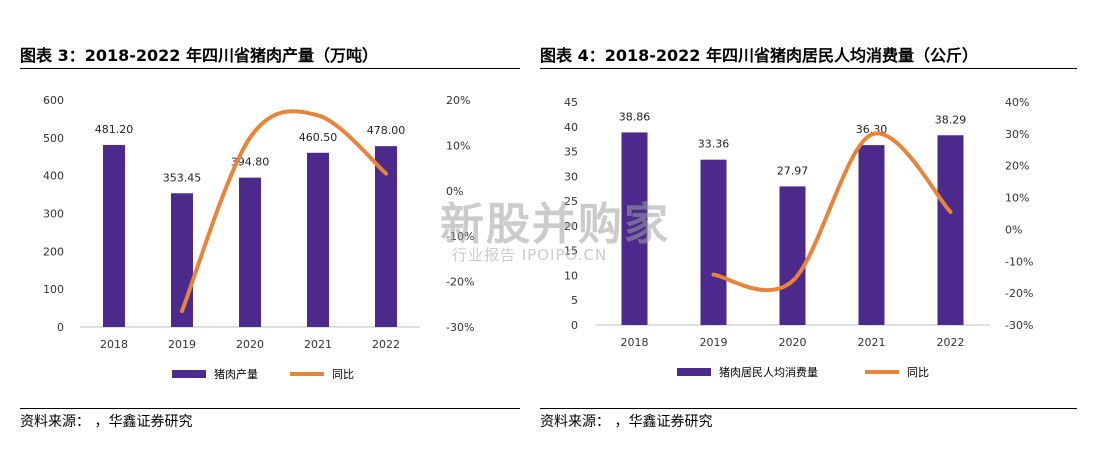 This screenshot has height=457, width=1097. What do you see at coordinates (199, 55) in the screenshot?
I see `left-figure-title: 图表 3：2018-2022 年四川省猪肉产量（万吨）` at bounding box center [199, 55].